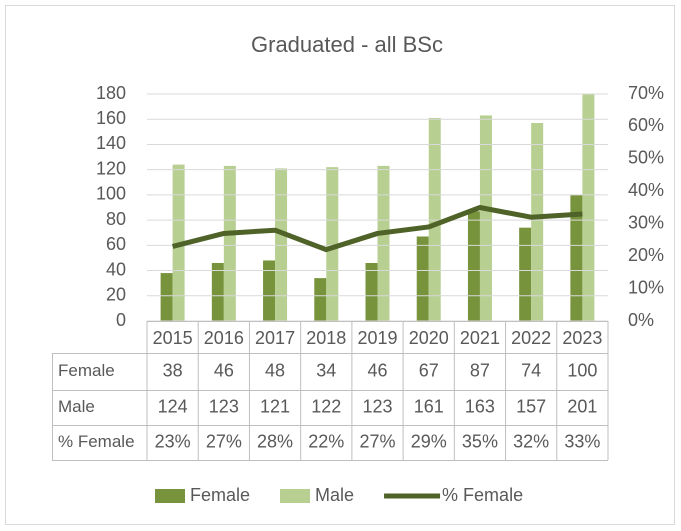 The height and width of the screenshot is (531, 681). Describe the element at coordinates (582, 441) in the screenshot. I see `table-cell: 33%` at that location.